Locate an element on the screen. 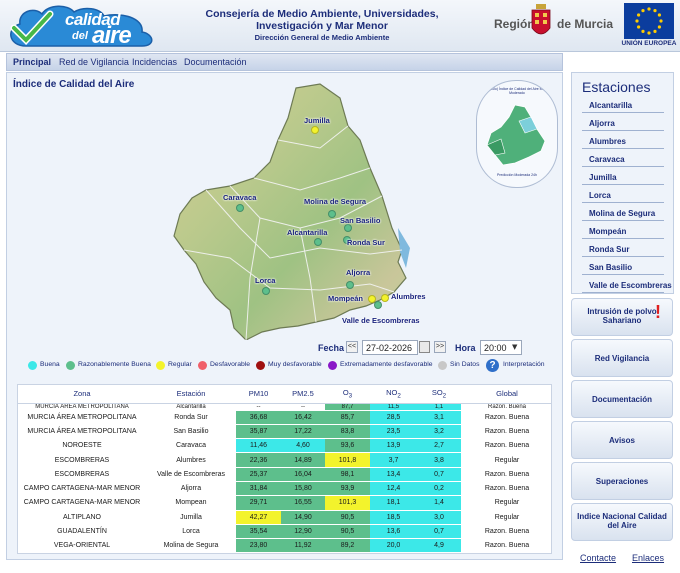  intrusion-line-2: Sahariano is located at coordinates (622, 320).